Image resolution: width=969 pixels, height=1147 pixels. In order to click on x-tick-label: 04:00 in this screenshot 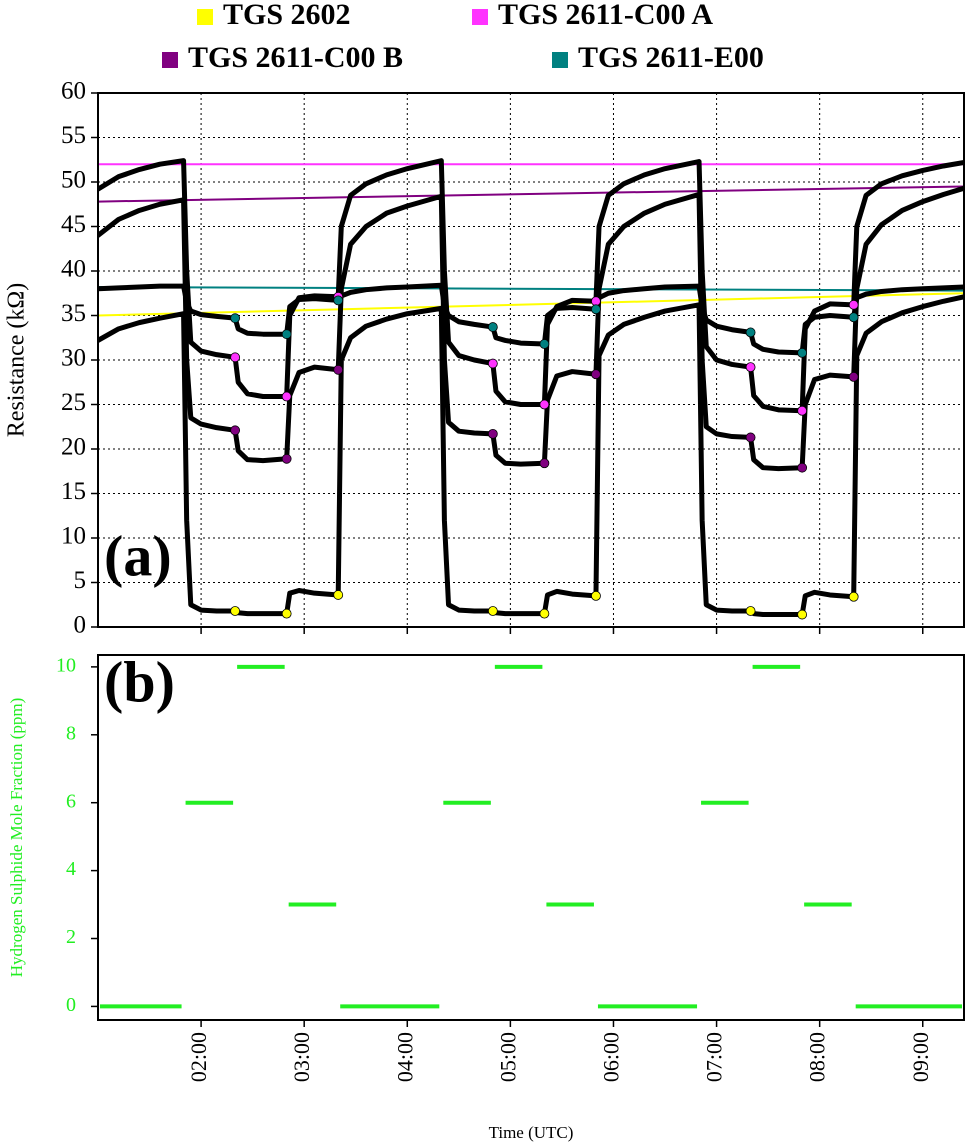, I will do `click(404, 1057)`.